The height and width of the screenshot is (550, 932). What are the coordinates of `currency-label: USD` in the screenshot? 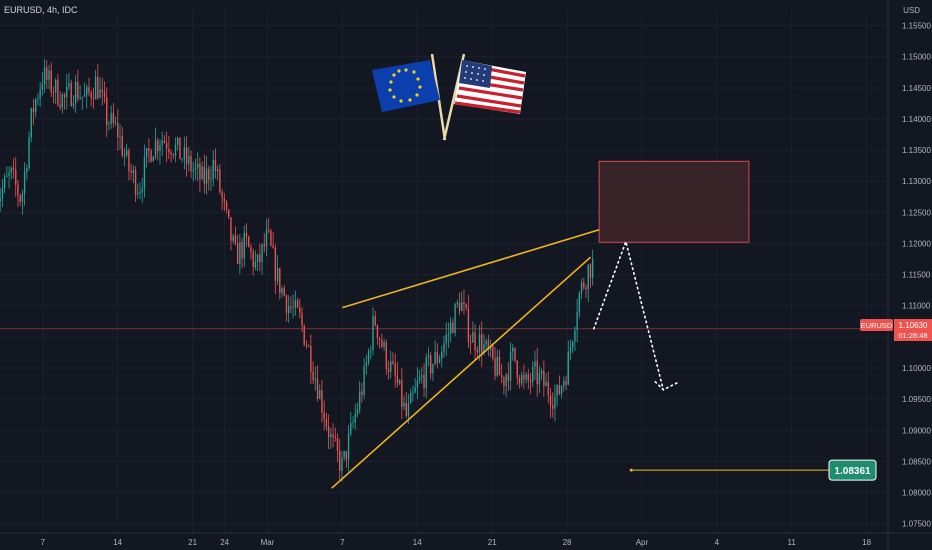 It's located at (911, 10).